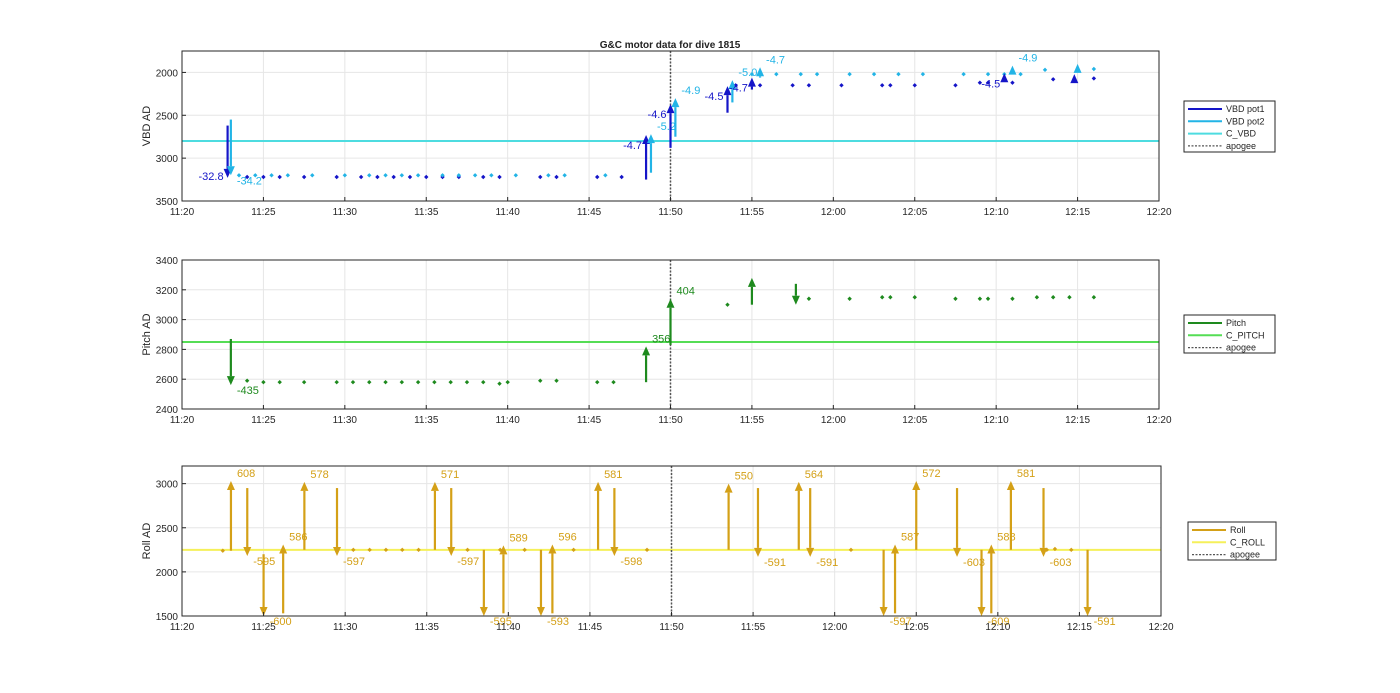 The width and height of the screenshot is (1400, 693). I want to click on figure-title: G&C motor data for dive 1815, so click(670, 45).